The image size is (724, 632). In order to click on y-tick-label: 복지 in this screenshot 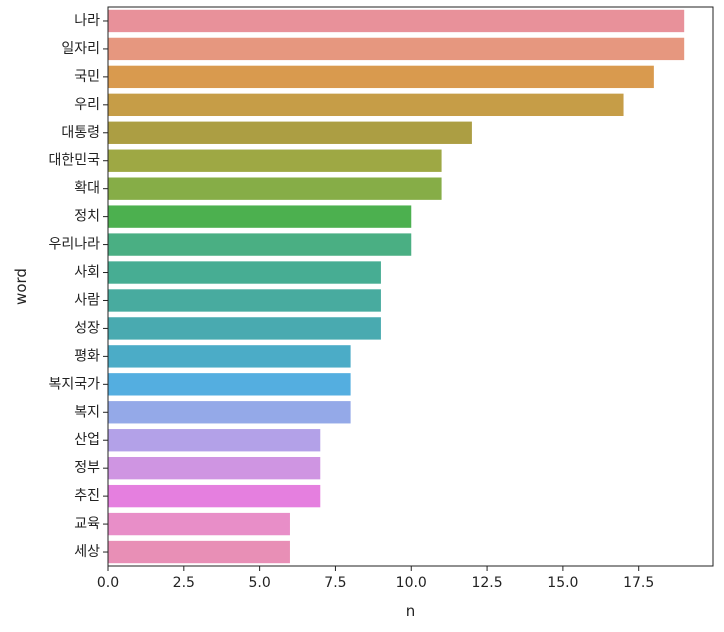, I will do `click(87, 412)`.